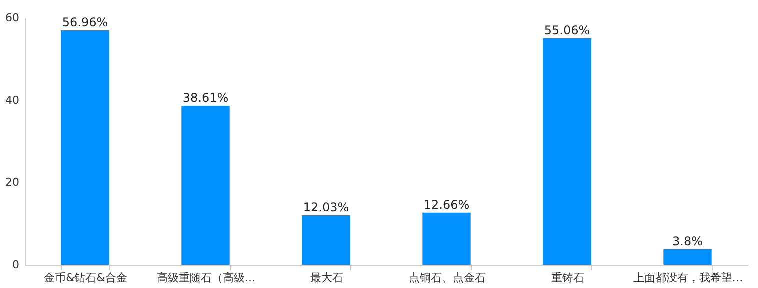 The image size is (758, 288). Describe the element at coordinates (326, 207) in the screenshot. I see `data-label: 12.03%` at that location.